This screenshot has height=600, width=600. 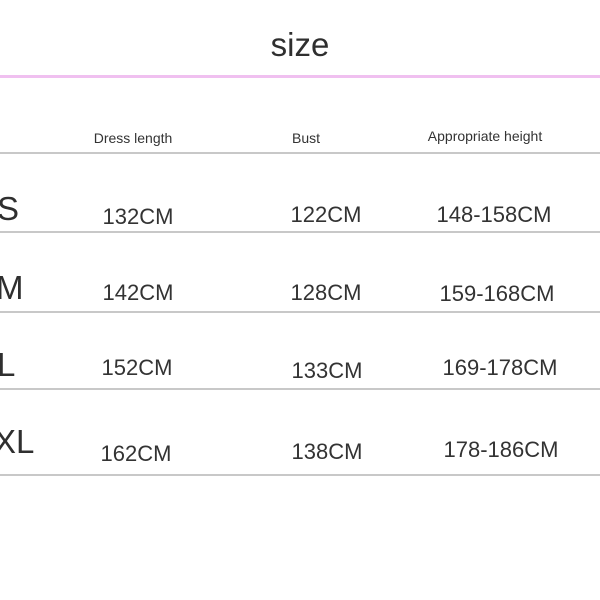 I want to click on header-dress-length: Dress length, so click(x=133, y=138).